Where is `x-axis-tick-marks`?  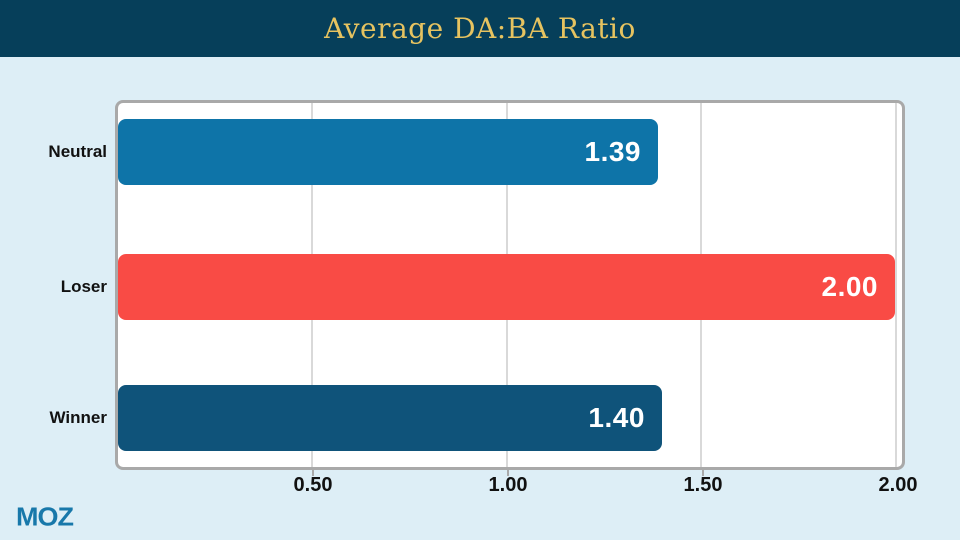 x-axis-tick-marks is located at coordinates (508, 473).